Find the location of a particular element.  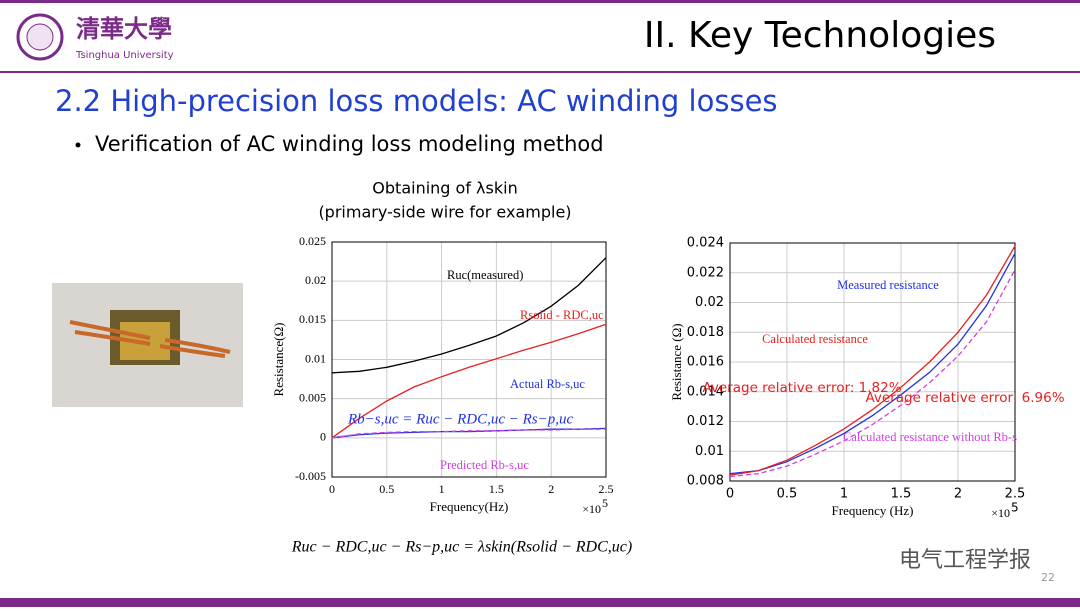

slide-title: II. Key Technologies is located at coordinates (820, 35).